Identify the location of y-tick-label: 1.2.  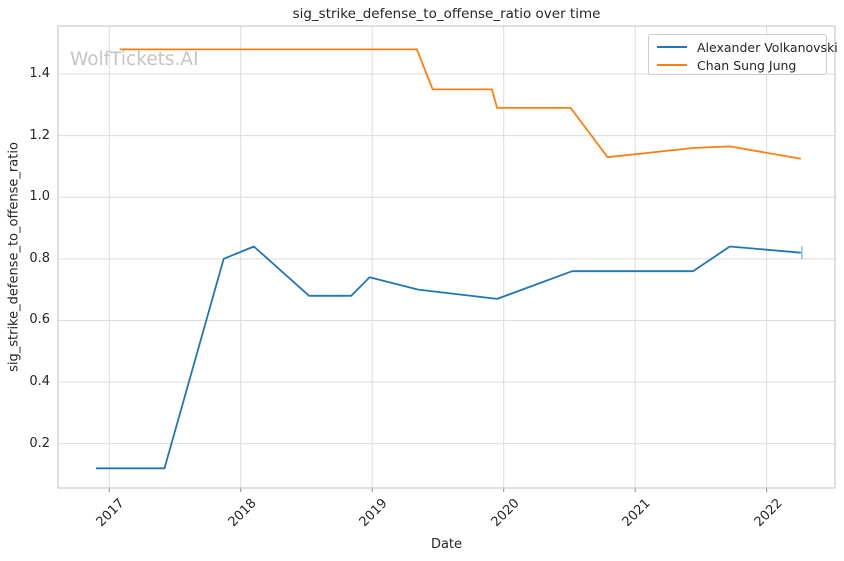
(39, 135).